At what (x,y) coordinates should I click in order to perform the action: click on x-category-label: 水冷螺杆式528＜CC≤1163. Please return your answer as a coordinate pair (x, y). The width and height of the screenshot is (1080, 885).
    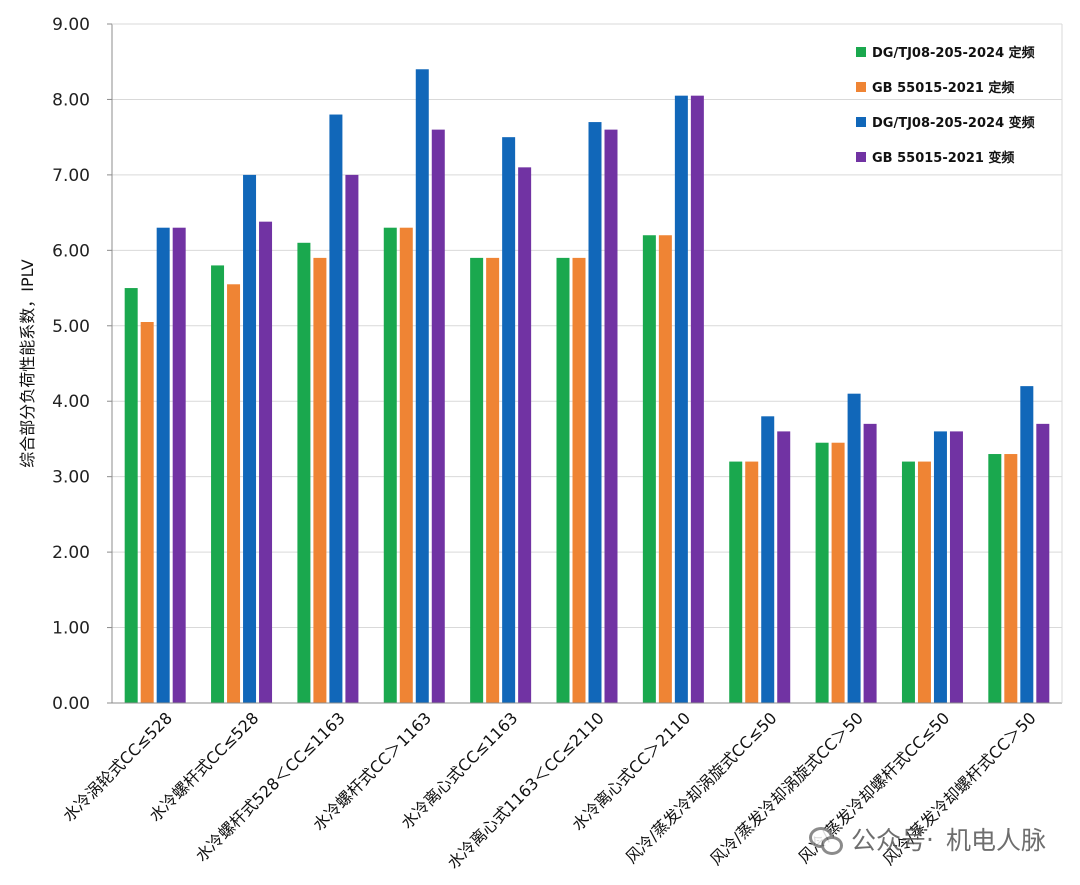
    Looking at the image, I should click on (270, 786).